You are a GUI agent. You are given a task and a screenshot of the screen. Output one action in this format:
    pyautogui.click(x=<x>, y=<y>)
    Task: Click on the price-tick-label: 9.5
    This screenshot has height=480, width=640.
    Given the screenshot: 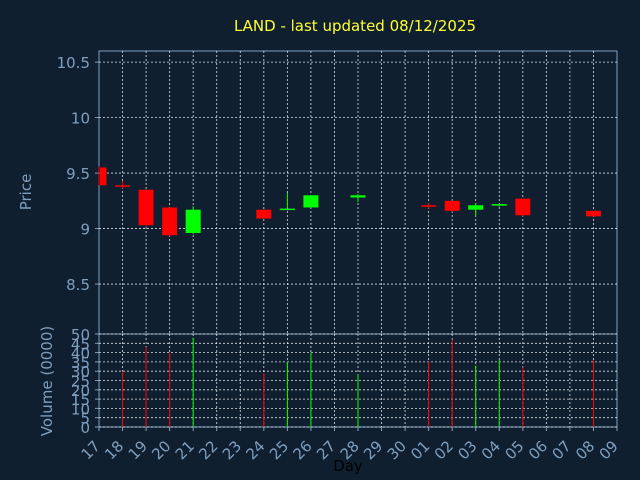 What is the action you would take?
    pyautogui.click(x=78, y=174)
    